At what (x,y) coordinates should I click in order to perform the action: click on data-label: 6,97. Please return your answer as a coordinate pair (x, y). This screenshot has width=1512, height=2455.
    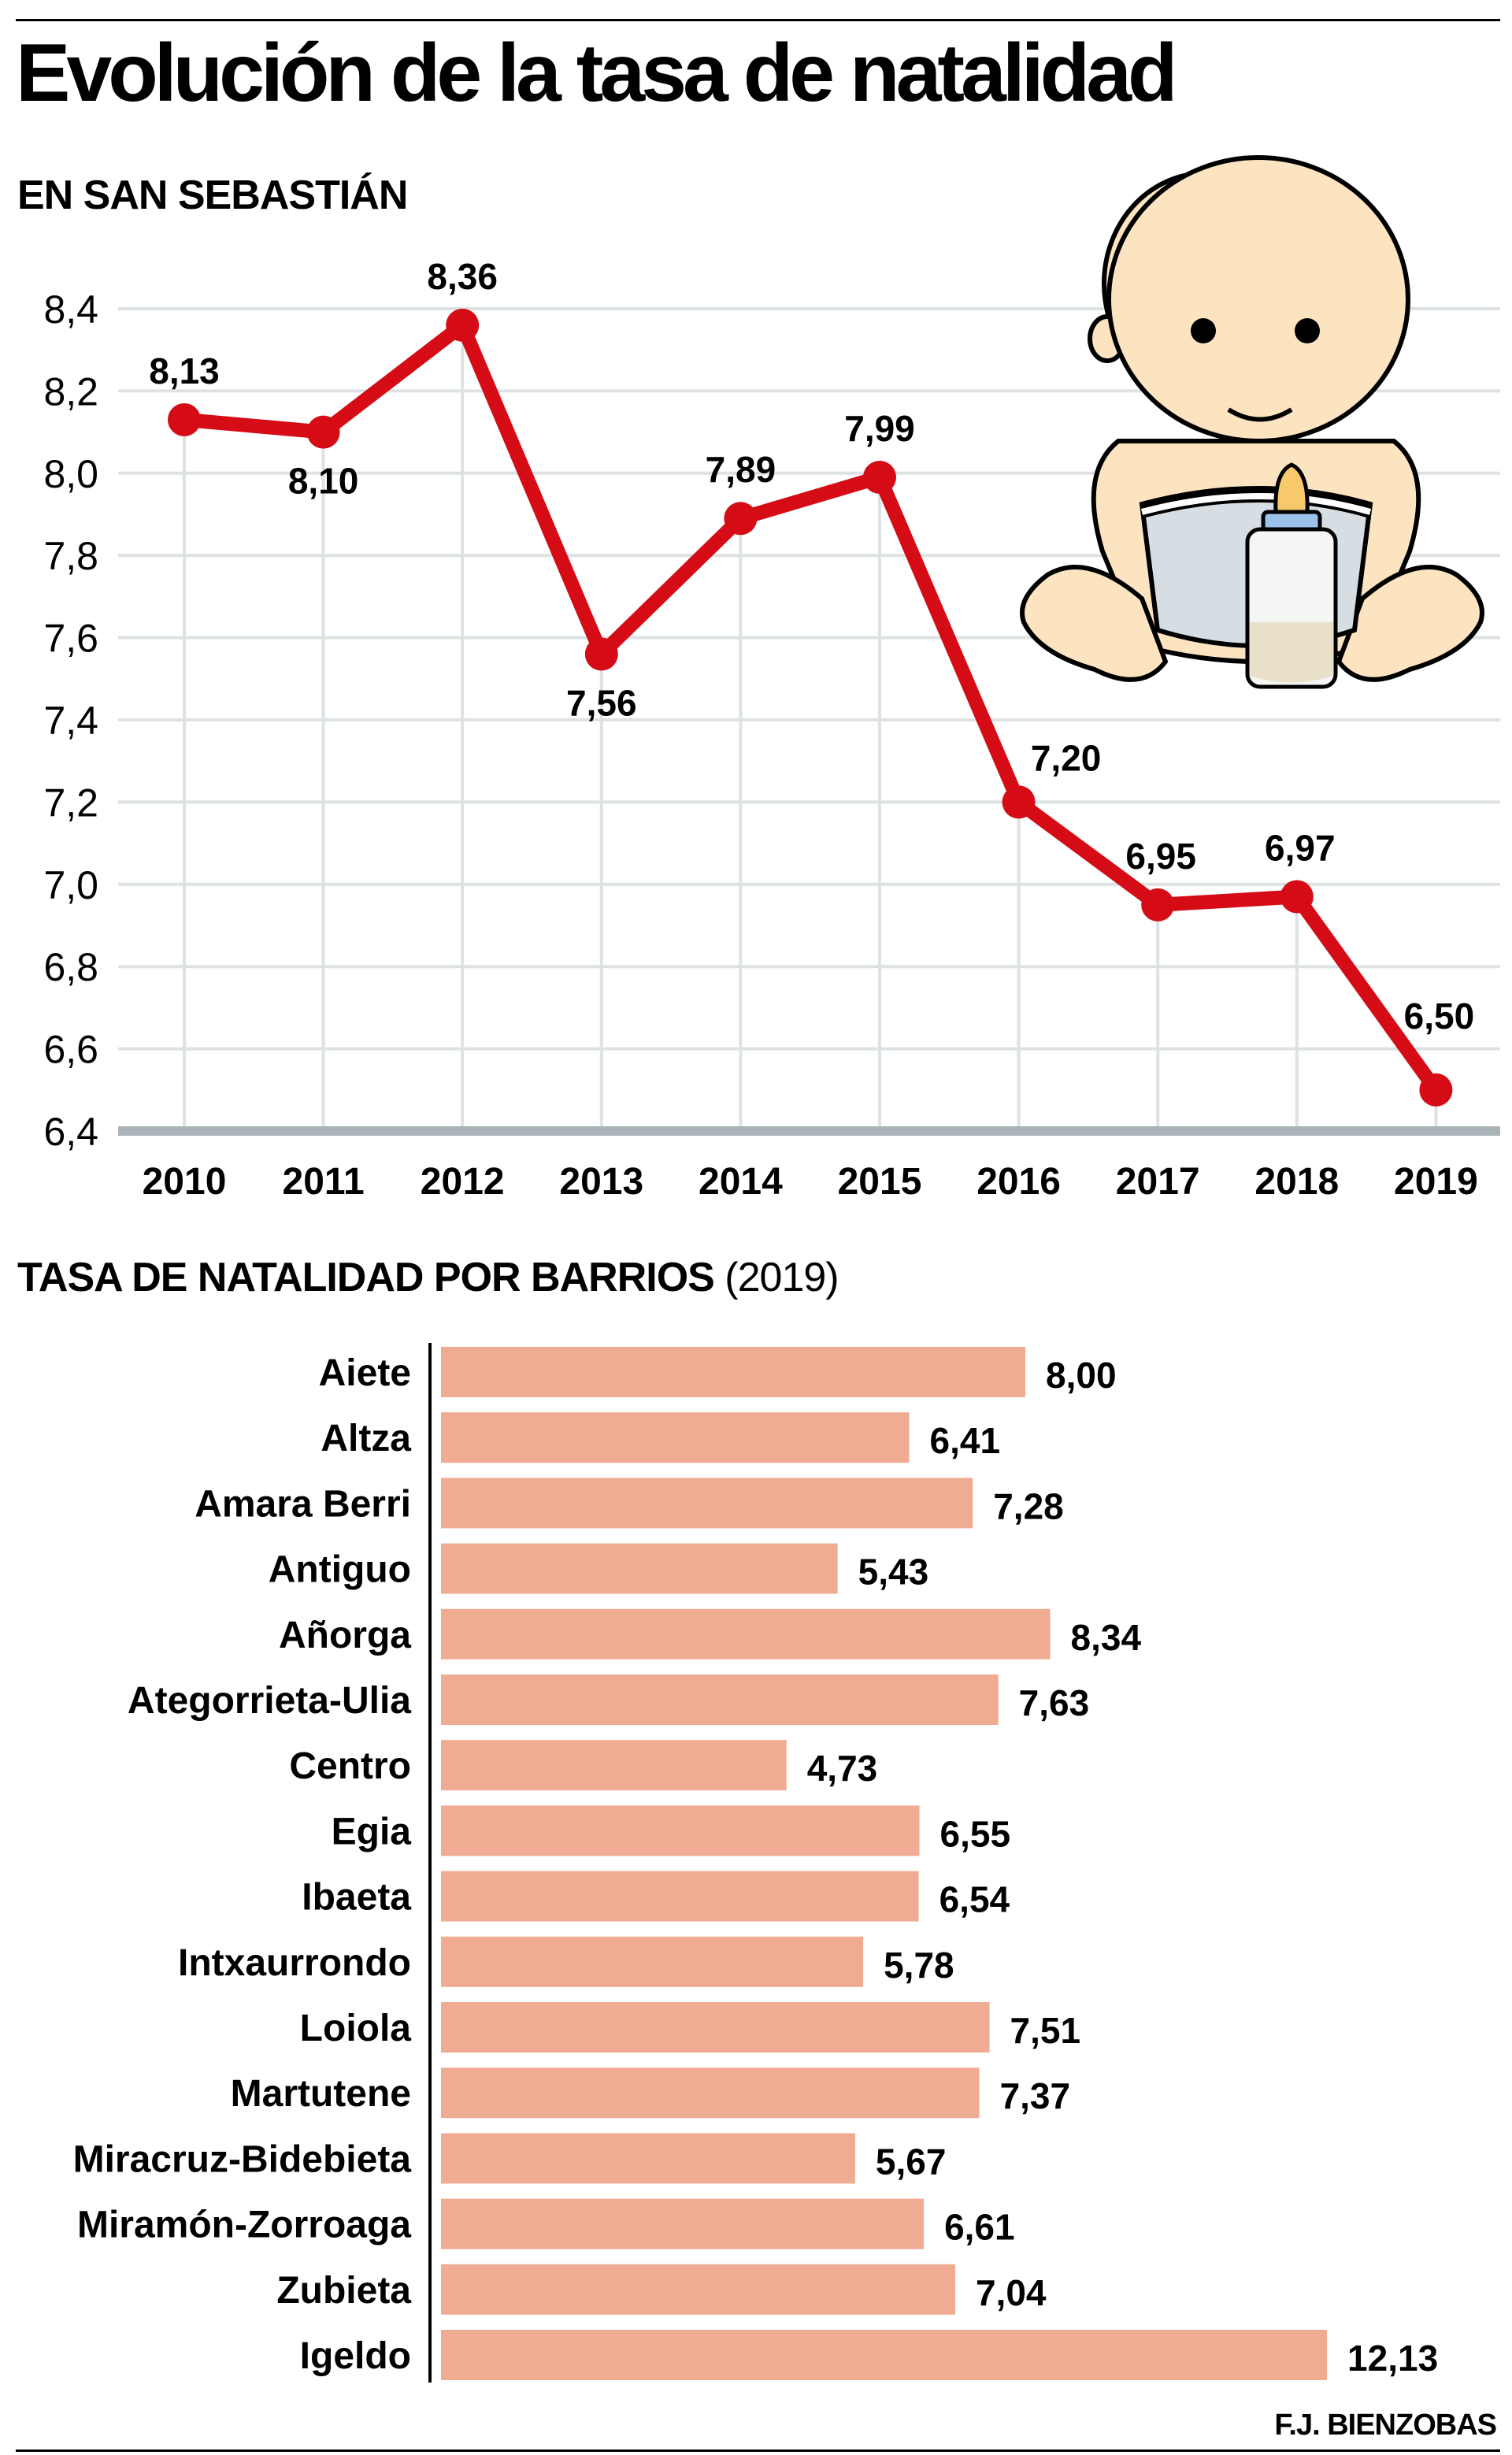
    Looking at the image, I should click on (1300, 847).